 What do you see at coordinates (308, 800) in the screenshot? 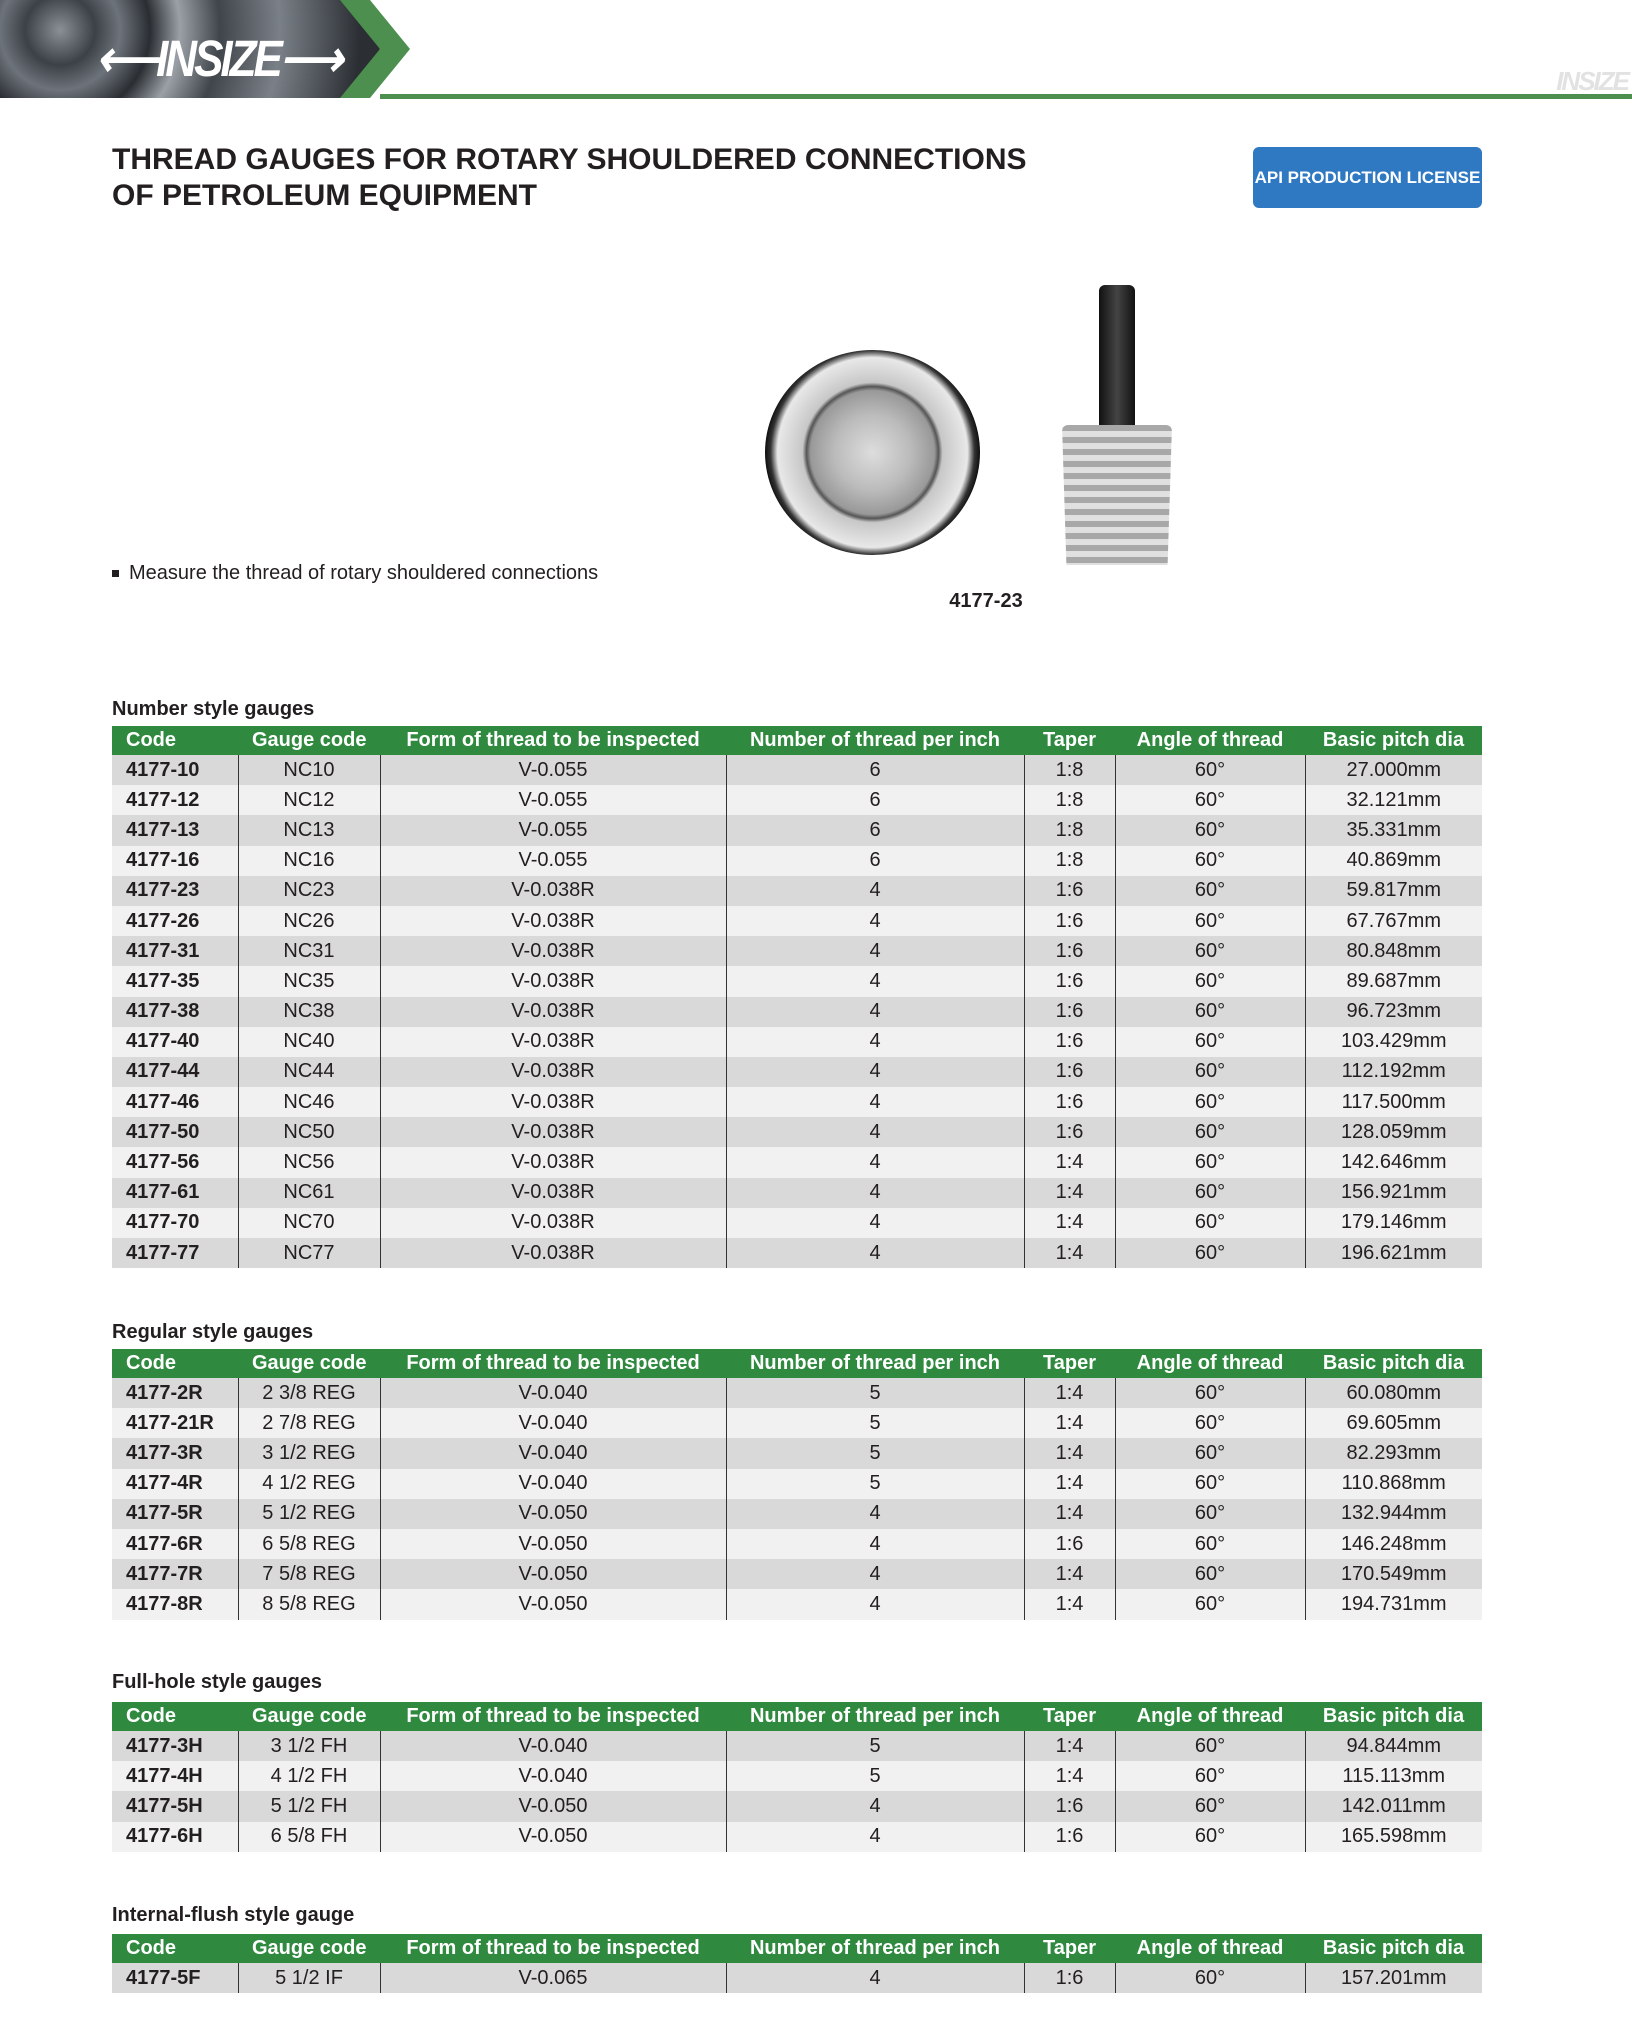
I see `table-cell: NC12` at bounding box center [308, 800].